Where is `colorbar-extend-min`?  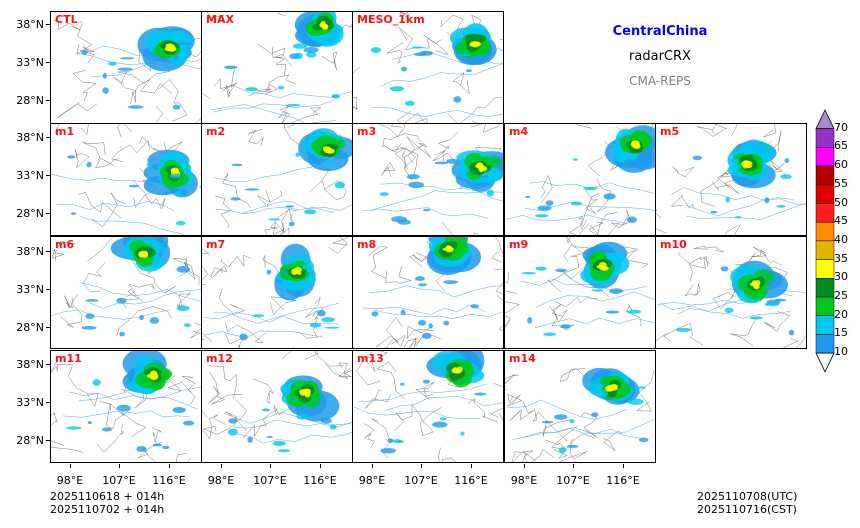 colorbar-extend-min is located at coordinates (825, 362).